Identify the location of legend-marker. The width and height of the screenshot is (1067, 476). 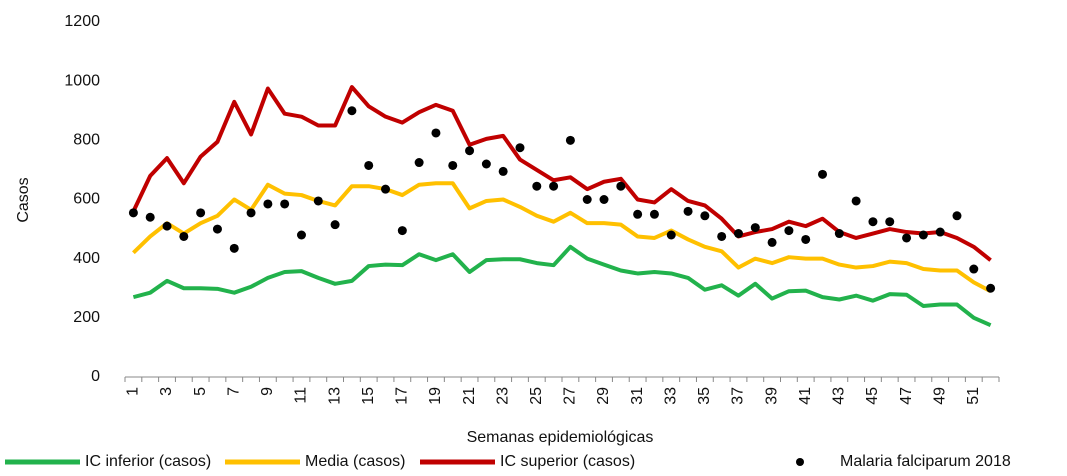
(800, 462).